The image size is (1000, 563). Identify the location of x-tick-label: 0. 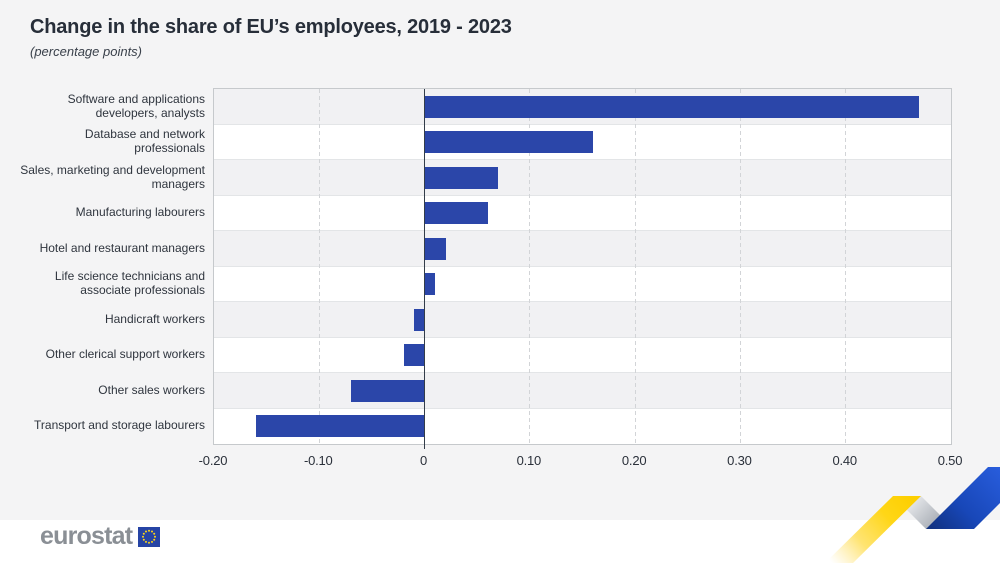
(424, 460).